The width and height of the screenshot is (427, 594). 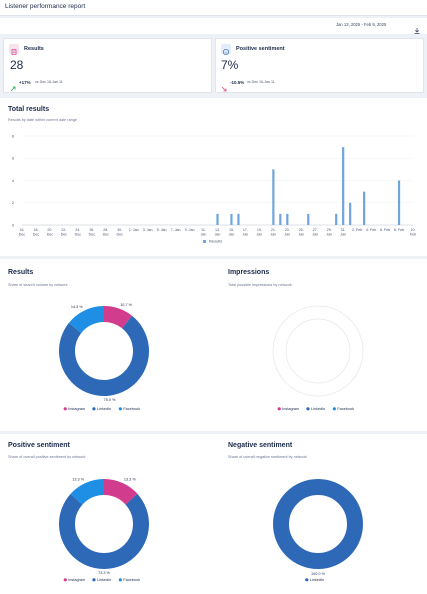 I want to click on date-toolbar: Jan 13, 2025 - Feb 9, 2025, so click(x=213, y=26).